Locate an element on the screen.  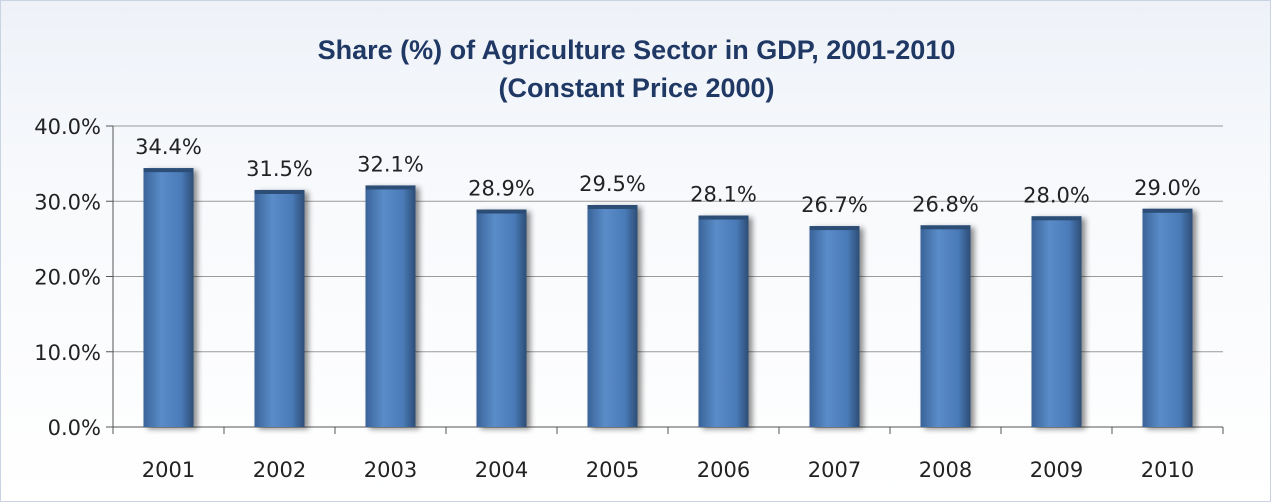
x-category-label: 2008 is located at coordinates (945, 470).